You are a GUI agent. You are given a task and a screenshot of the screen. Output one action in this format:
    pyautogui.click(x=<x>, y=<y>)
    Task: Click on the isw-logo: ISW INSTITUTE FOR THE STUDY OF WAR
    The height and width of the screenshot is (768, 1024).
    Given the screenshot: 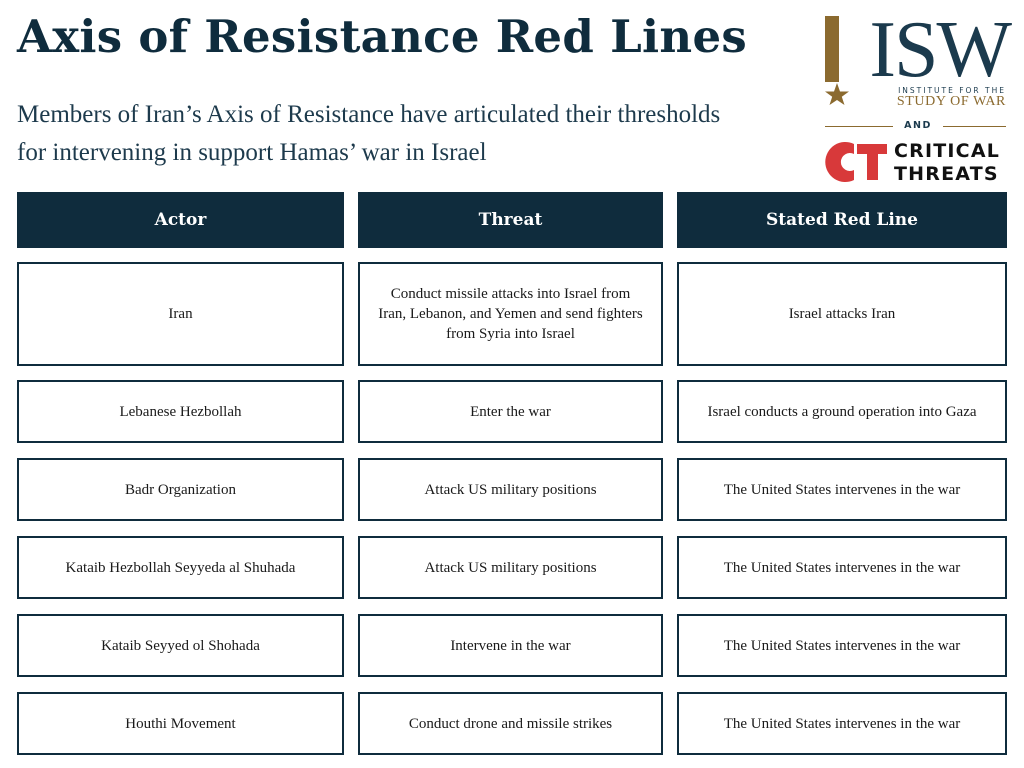 What is the action you would take?
    pyautogui.click(x=917, y=63)
    